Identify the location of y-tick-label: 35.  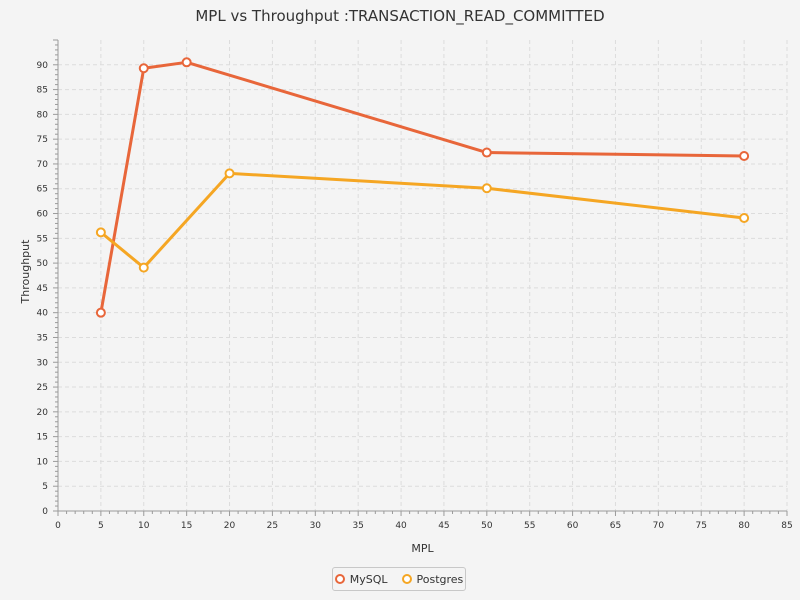
(42, 338).